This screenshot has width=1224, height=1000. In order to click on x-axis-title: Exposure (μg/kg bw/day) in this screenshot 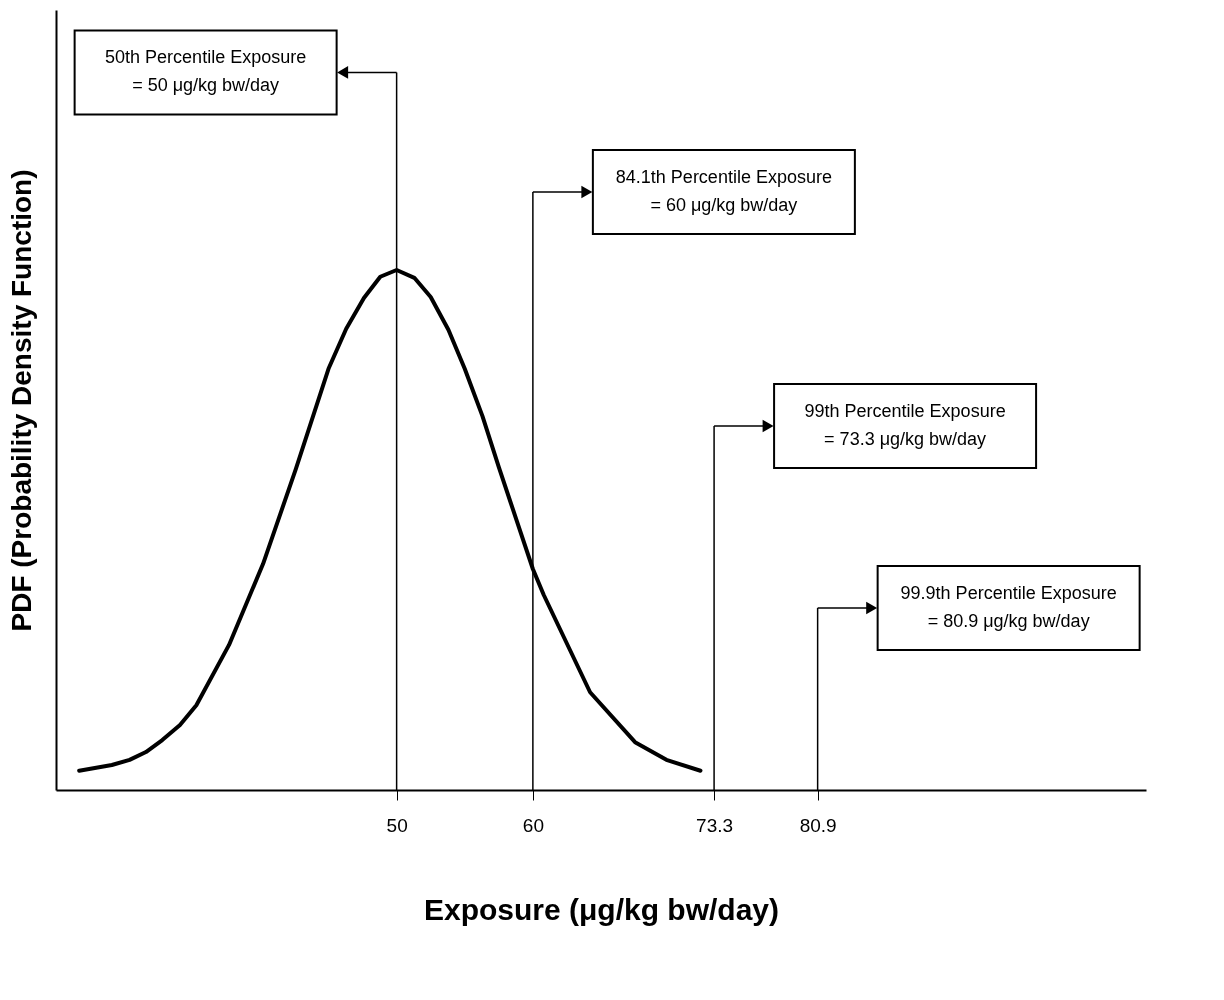, I will do `click(601, 909)`.